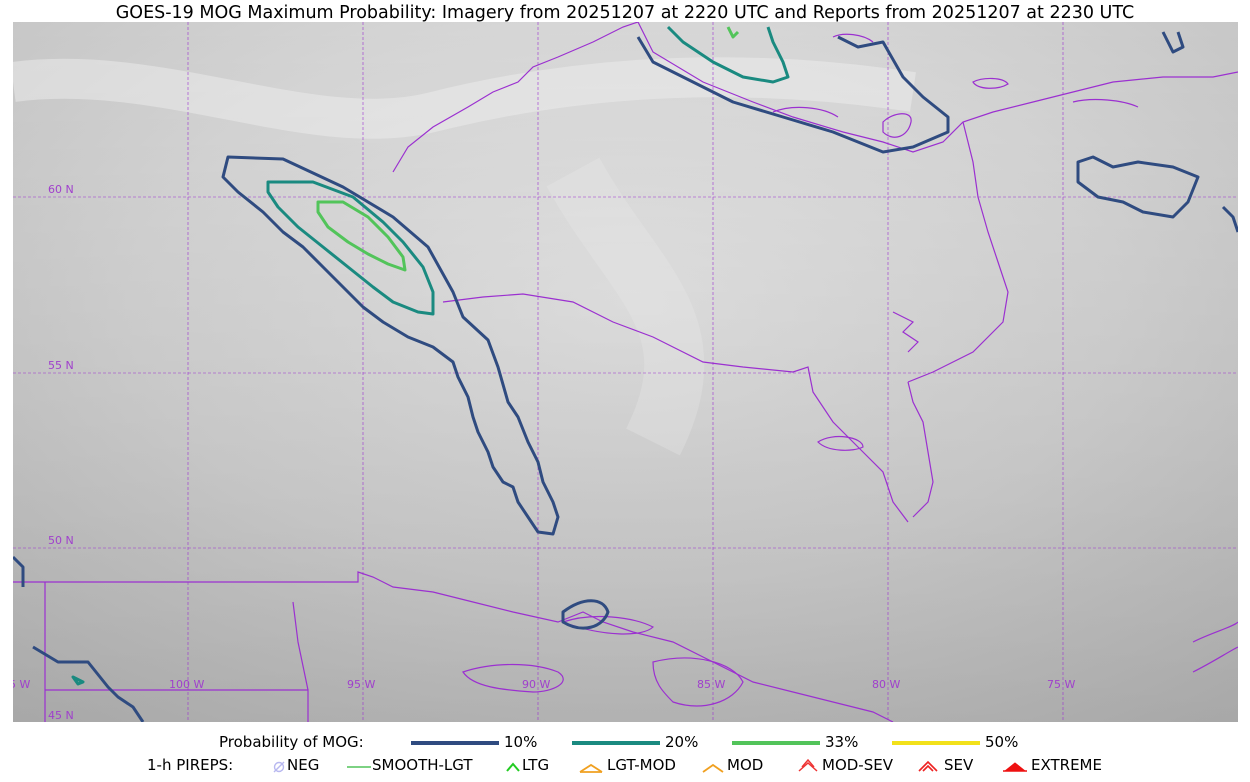  I want to click on label-20-percent: 20%, so click(682, 742).